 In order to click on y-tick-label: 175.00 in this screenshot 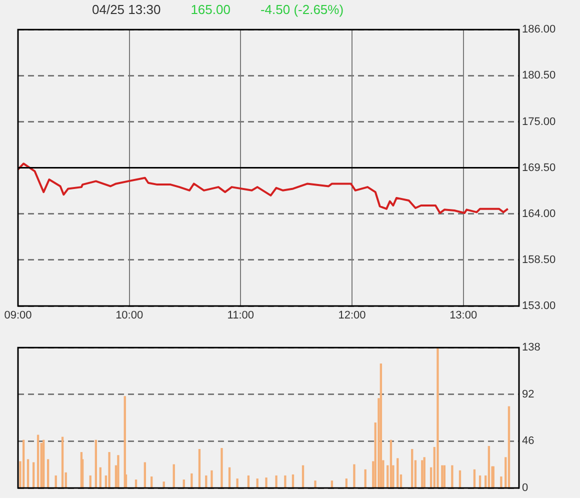, I will do `click(539, 122)`.